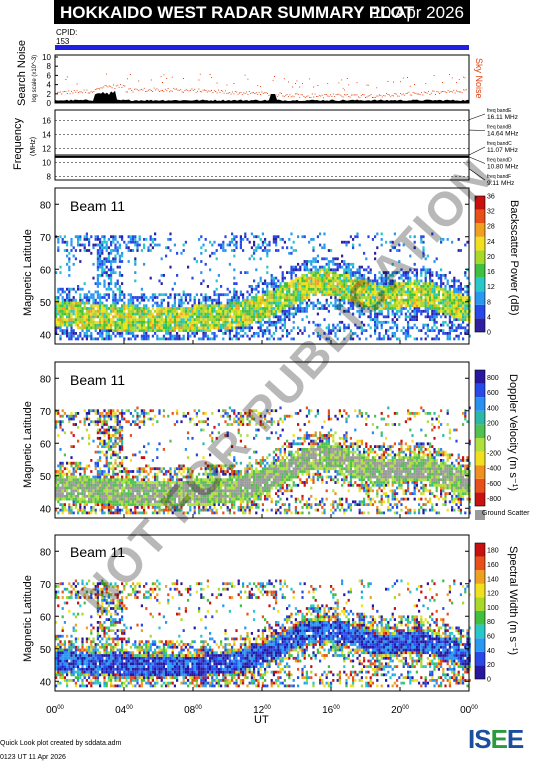 The height and width of the screenshot is (763, 536). What do you see at coordinates (491, 212) in the screenshot?
I see `colorbar-tick: 32` at bounding box center [491, 212].